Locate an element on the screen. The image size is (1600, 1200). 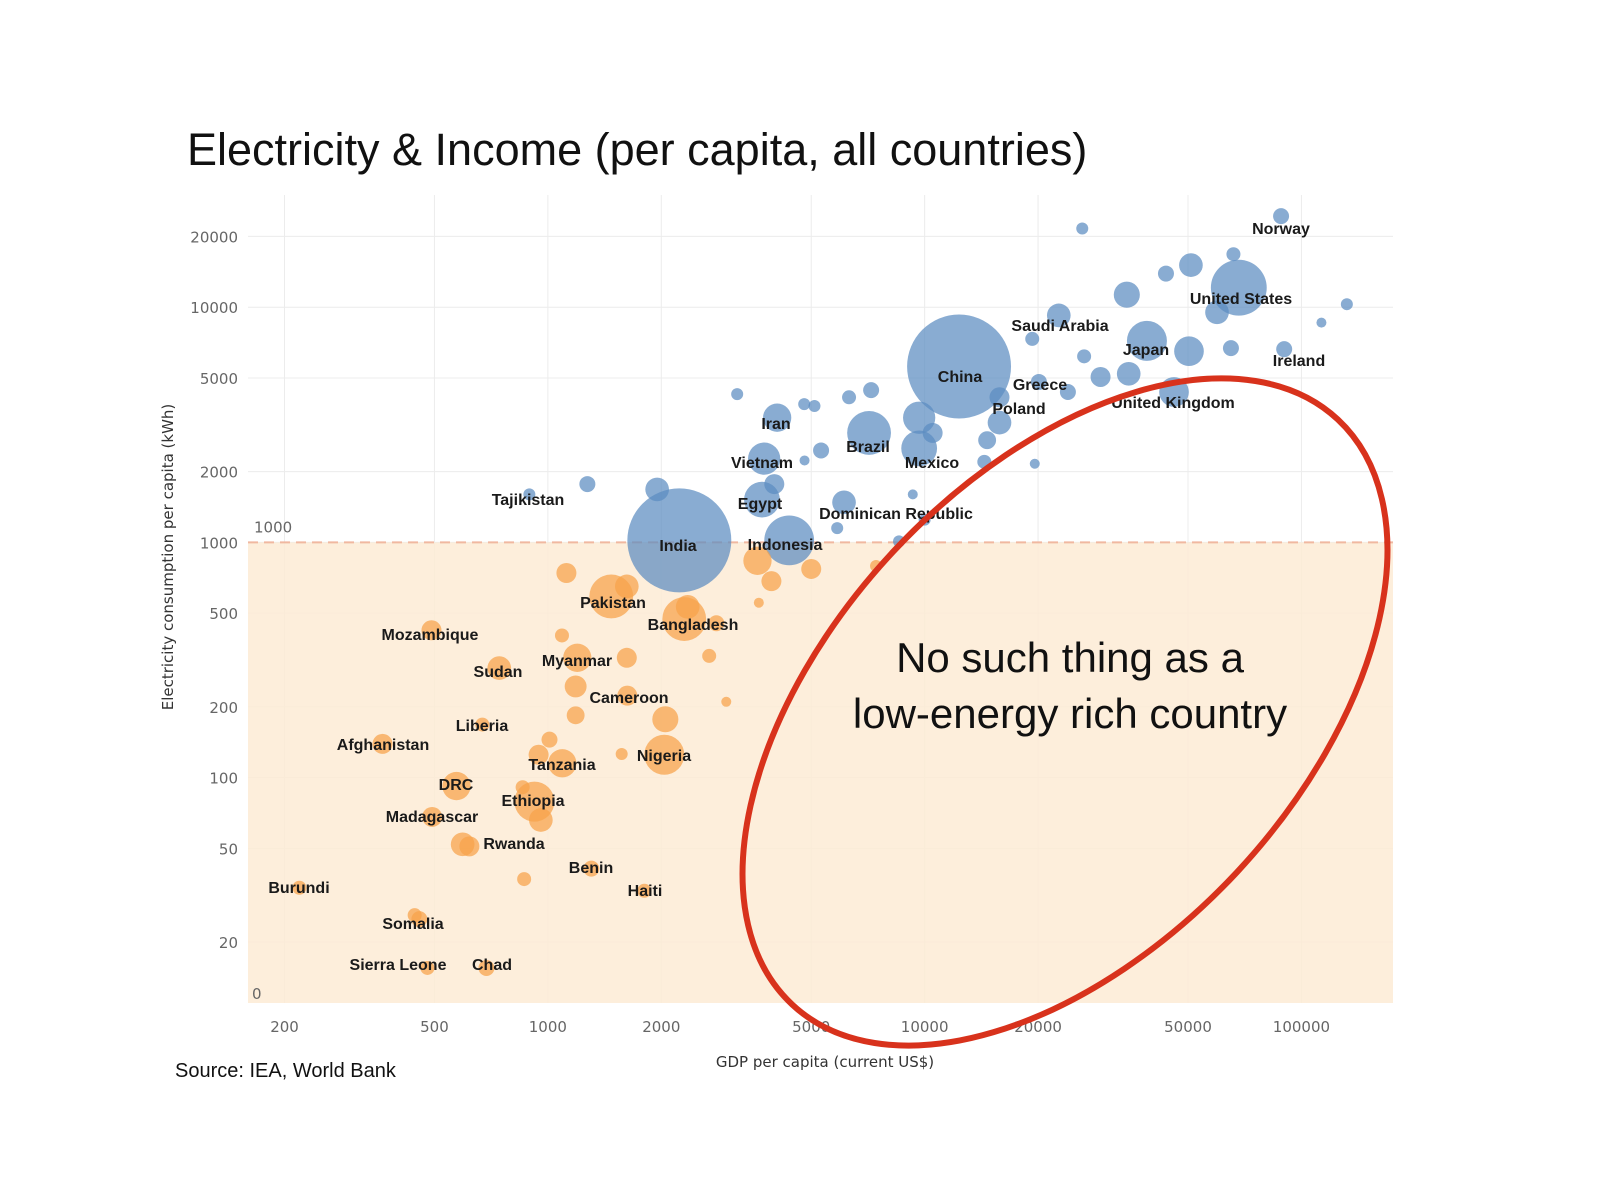
bubble-tajikistan is located at coordinates (529, 494).